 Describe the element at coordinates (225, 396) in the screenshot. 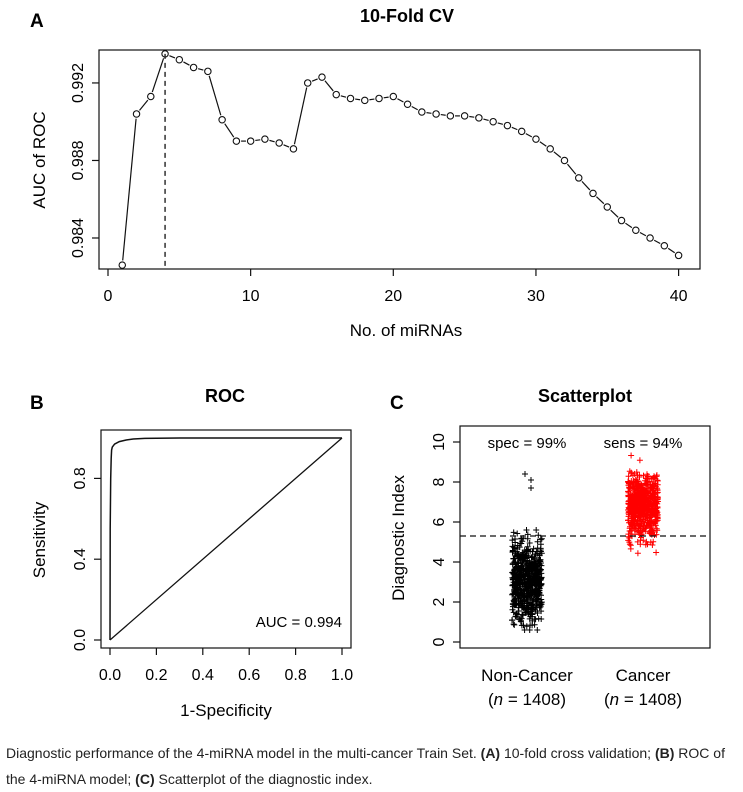

I see `panel-b-title: ROC` at that location.